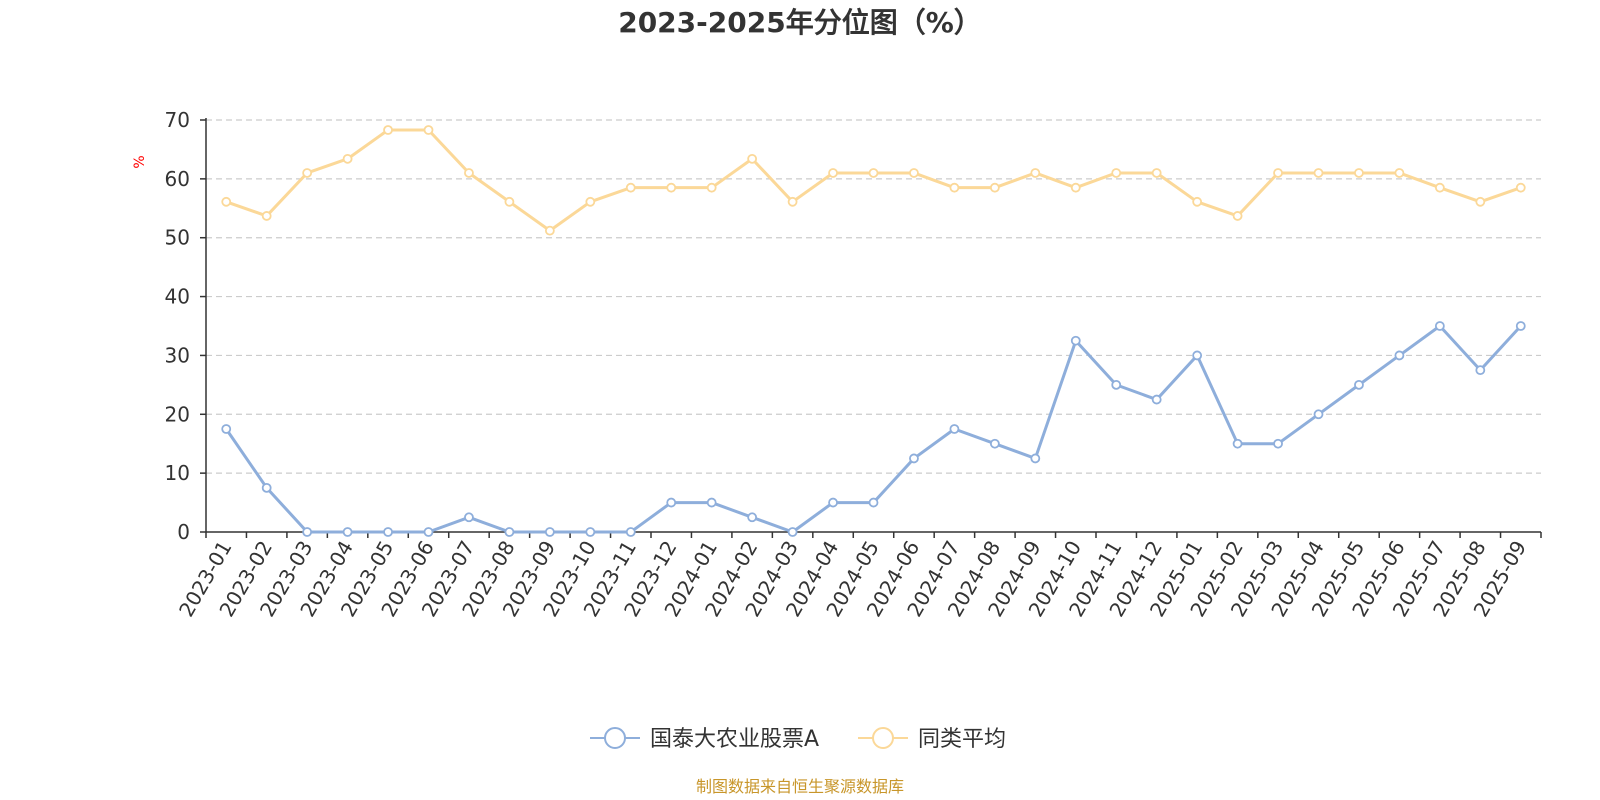 This screenshot has width=1600, height=800. Describe the element at coordinates (177, 238) in the screenshot. I see `y-tick-label: 50` at that location.